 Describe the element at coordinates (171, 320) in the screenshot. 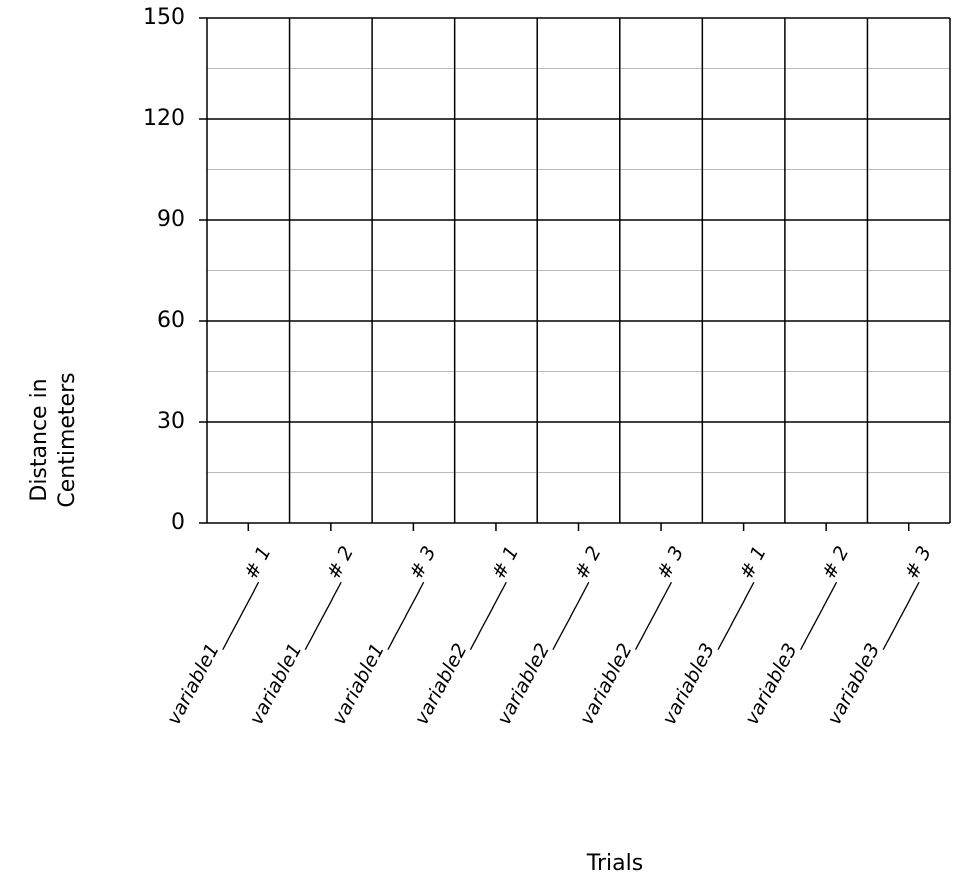

I see `y-tick-label: 60` at that location.